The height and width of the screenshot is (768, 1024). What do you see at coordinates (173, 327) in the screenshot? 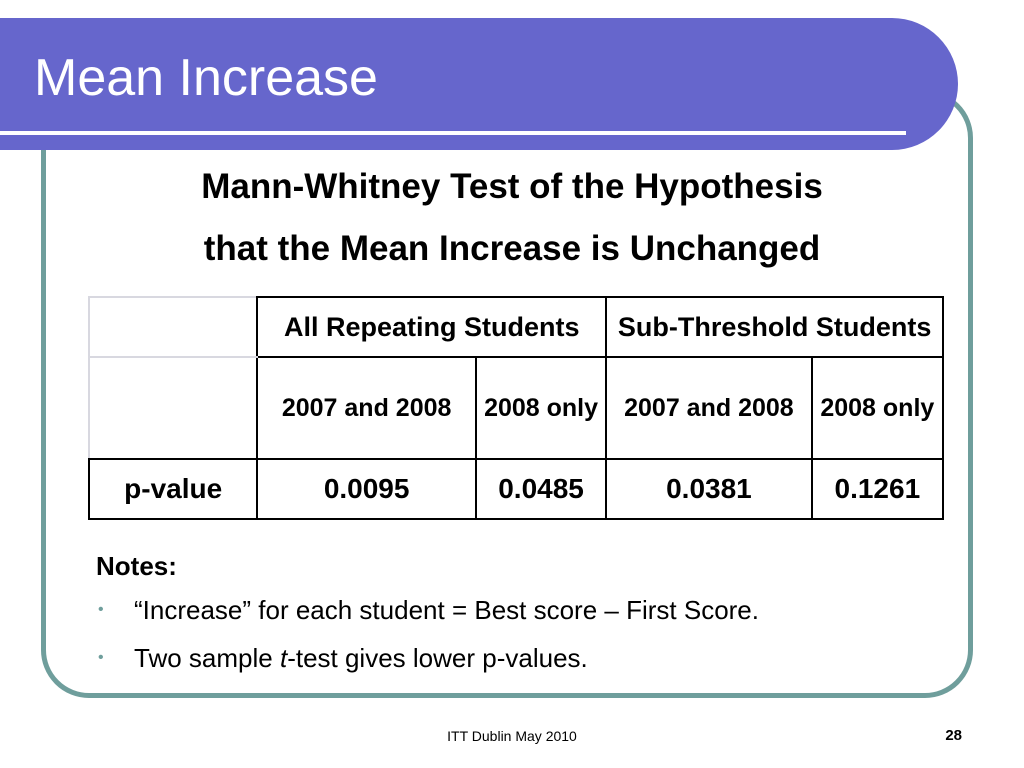
I see `table-corner-cell` at bounding box center [173, 327].